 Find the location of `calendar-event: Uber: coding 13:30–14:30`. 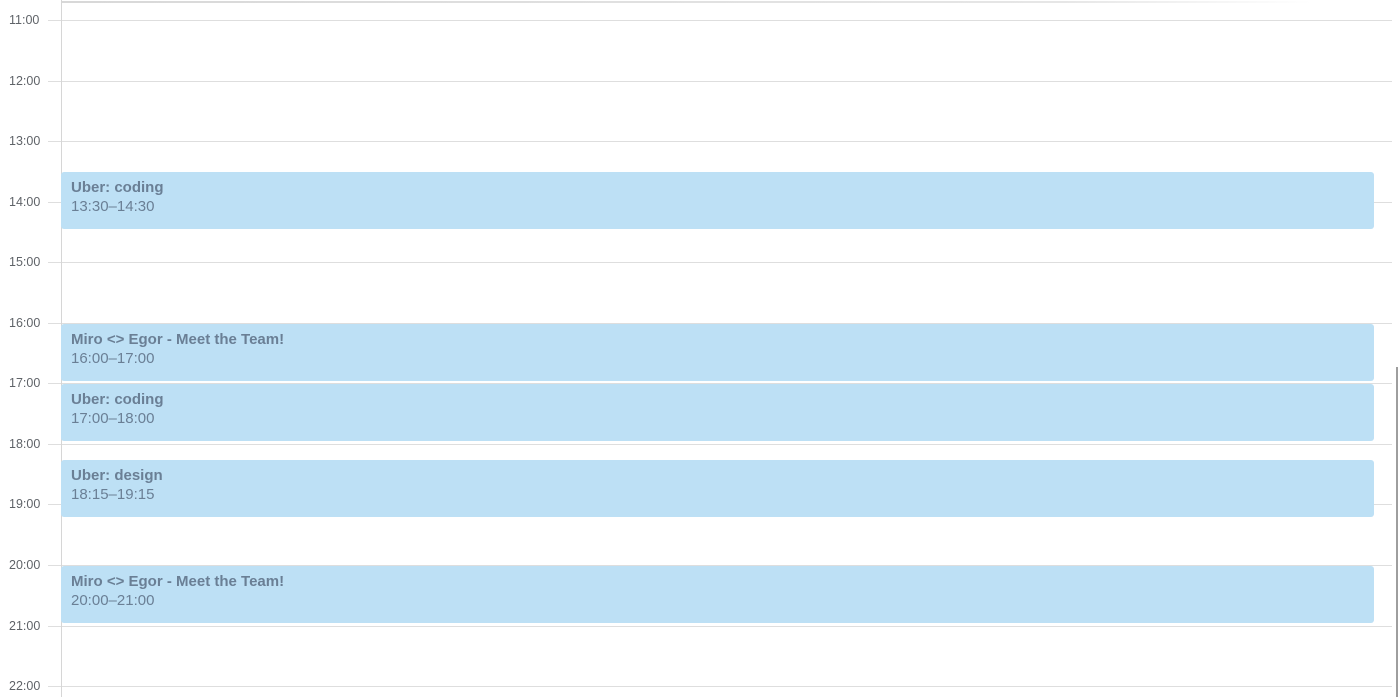

calendar-event: Uber: coding 13:30–14:30 is located at coordinates (717, 201).